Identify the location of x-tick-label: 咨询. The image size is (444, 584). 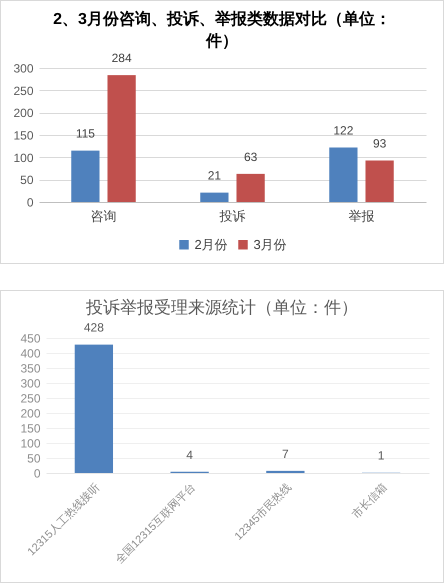
(103, 216).